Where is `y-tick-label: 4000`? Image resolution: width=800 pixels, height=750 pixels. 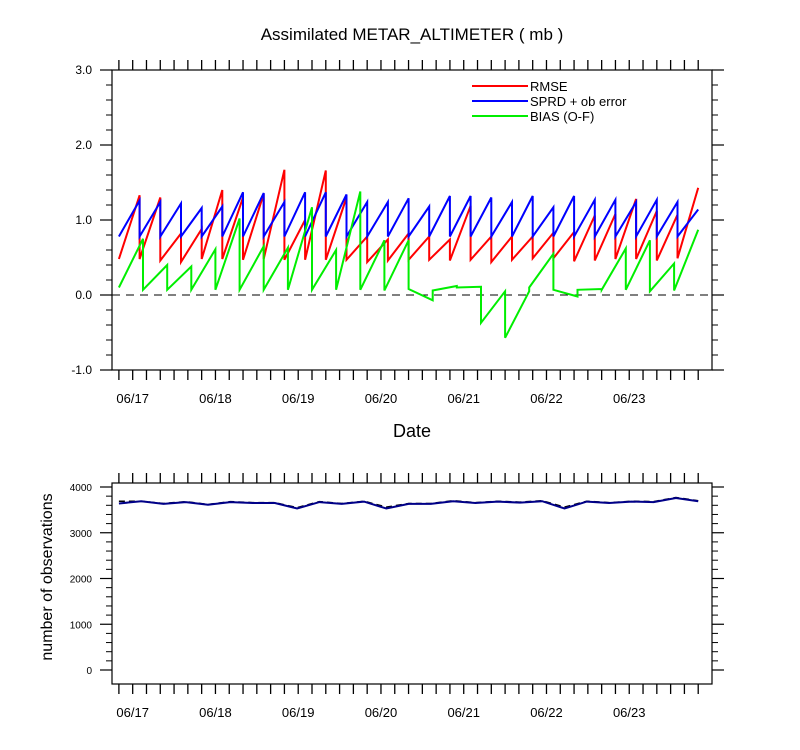 y-tick-label: 4000 is located at coordinates (81, 488).